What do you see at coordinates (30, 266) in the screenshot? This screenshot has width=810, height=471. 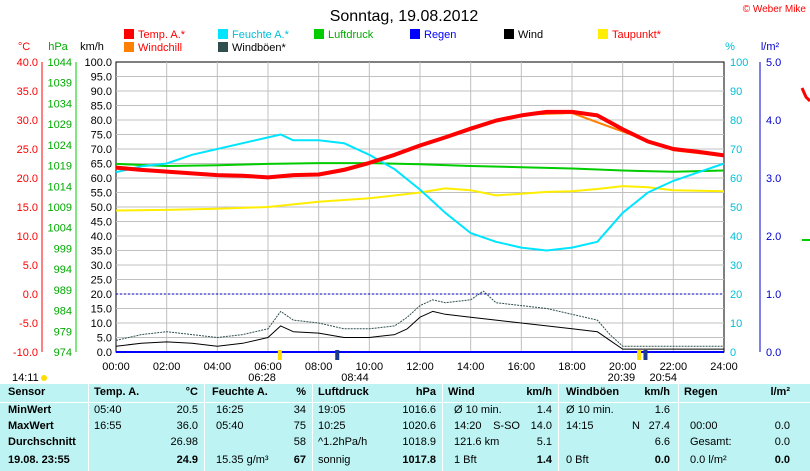 I see `temp-tick-label: 5.0` at bounding box center [30, 266].